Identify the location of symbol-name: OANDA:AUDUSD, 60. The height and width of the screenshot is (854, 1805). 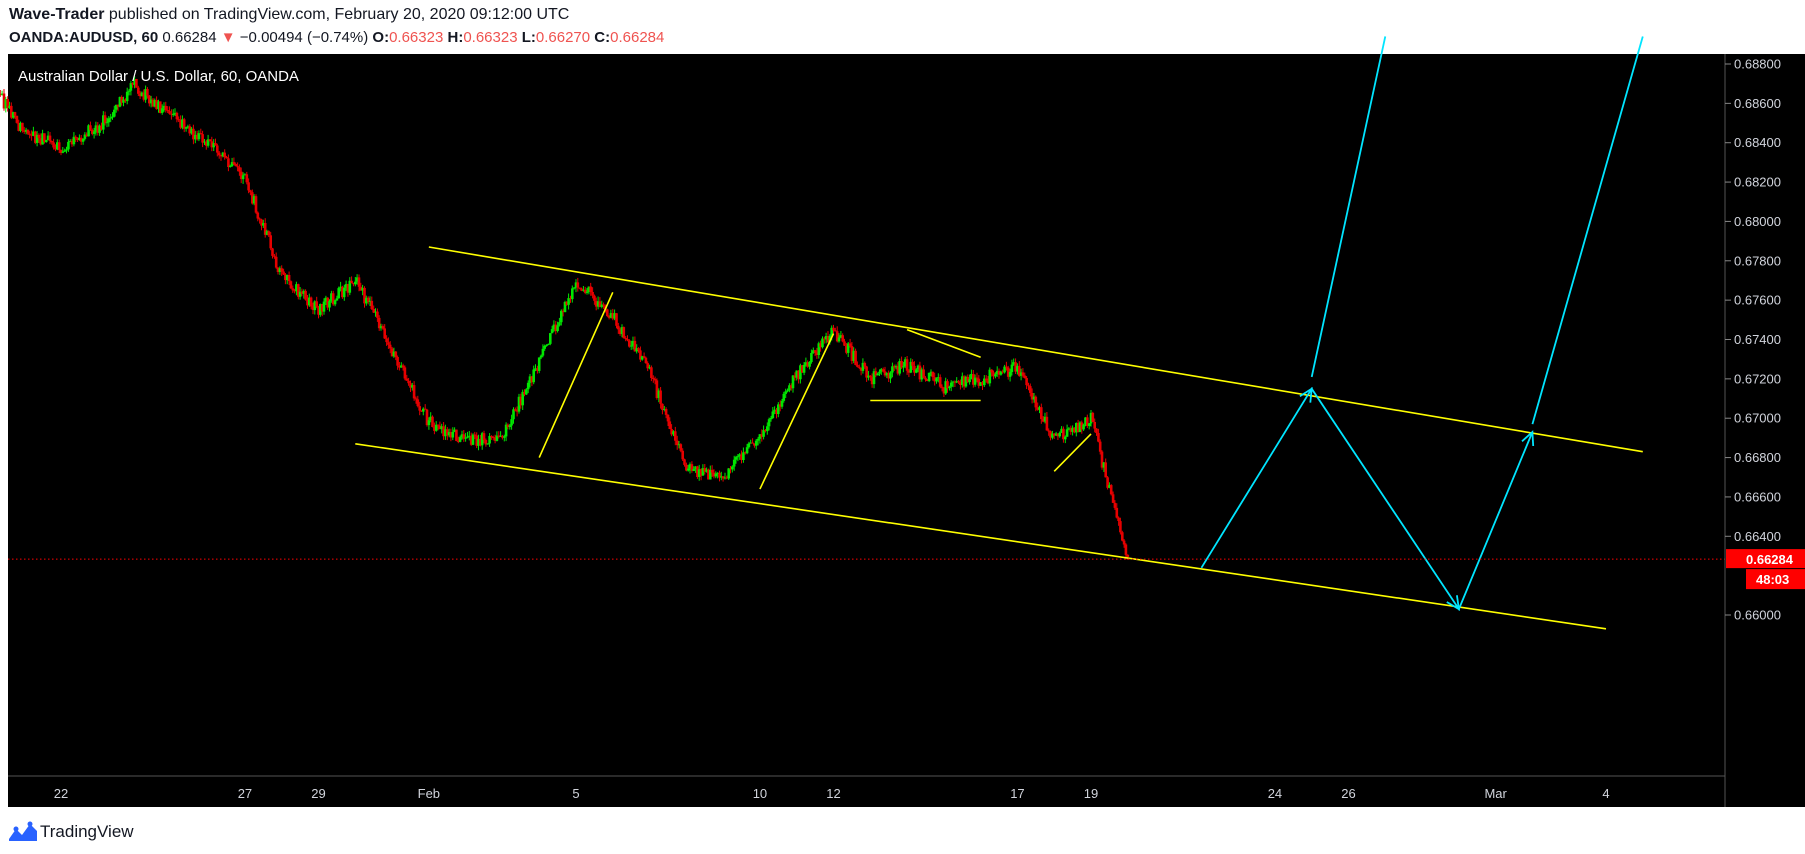
(84, 37).